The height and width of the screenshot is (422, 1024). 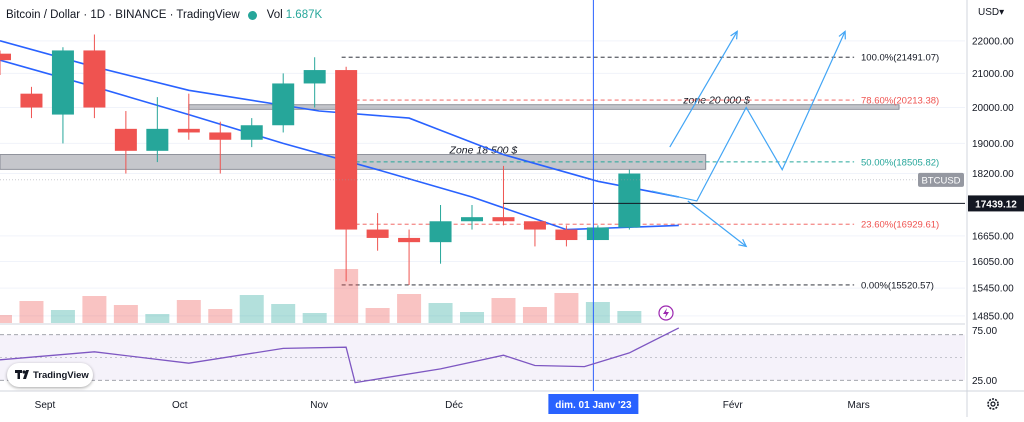 I want to click on time-axis: Sept Oct Nov Déc dim. 01 Janv '23 Févr Mars, so click(x=452, y=404).